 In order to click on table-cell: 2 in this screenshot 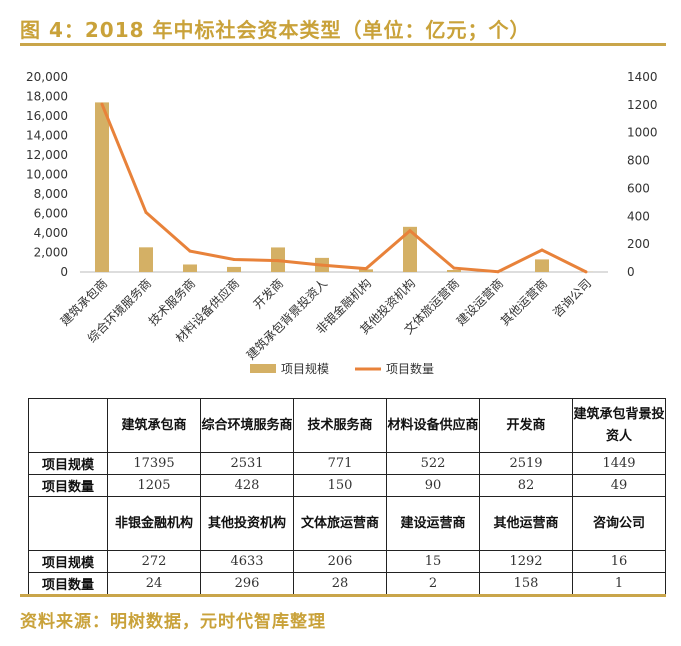, I will do `click(433, 583)`.